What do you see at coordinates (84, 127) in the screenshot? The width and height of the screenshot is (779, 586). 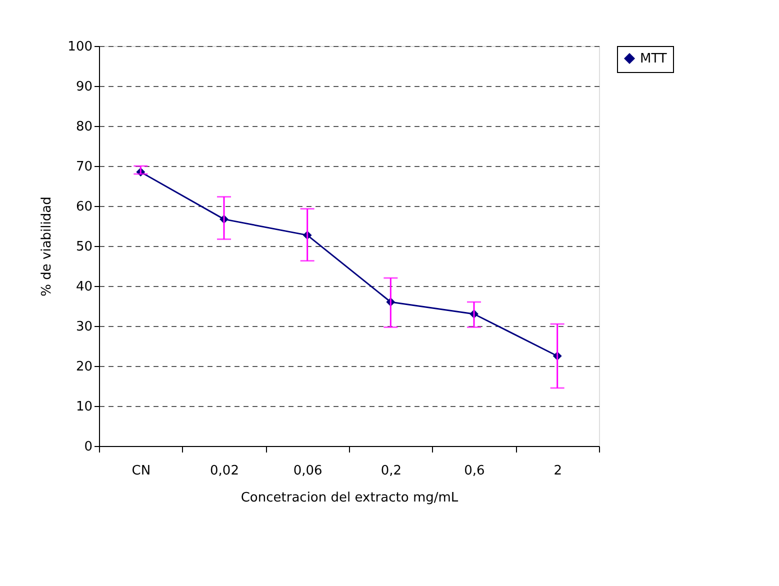 I see `y-tick-label: 80` at bounding box center [84, 127].